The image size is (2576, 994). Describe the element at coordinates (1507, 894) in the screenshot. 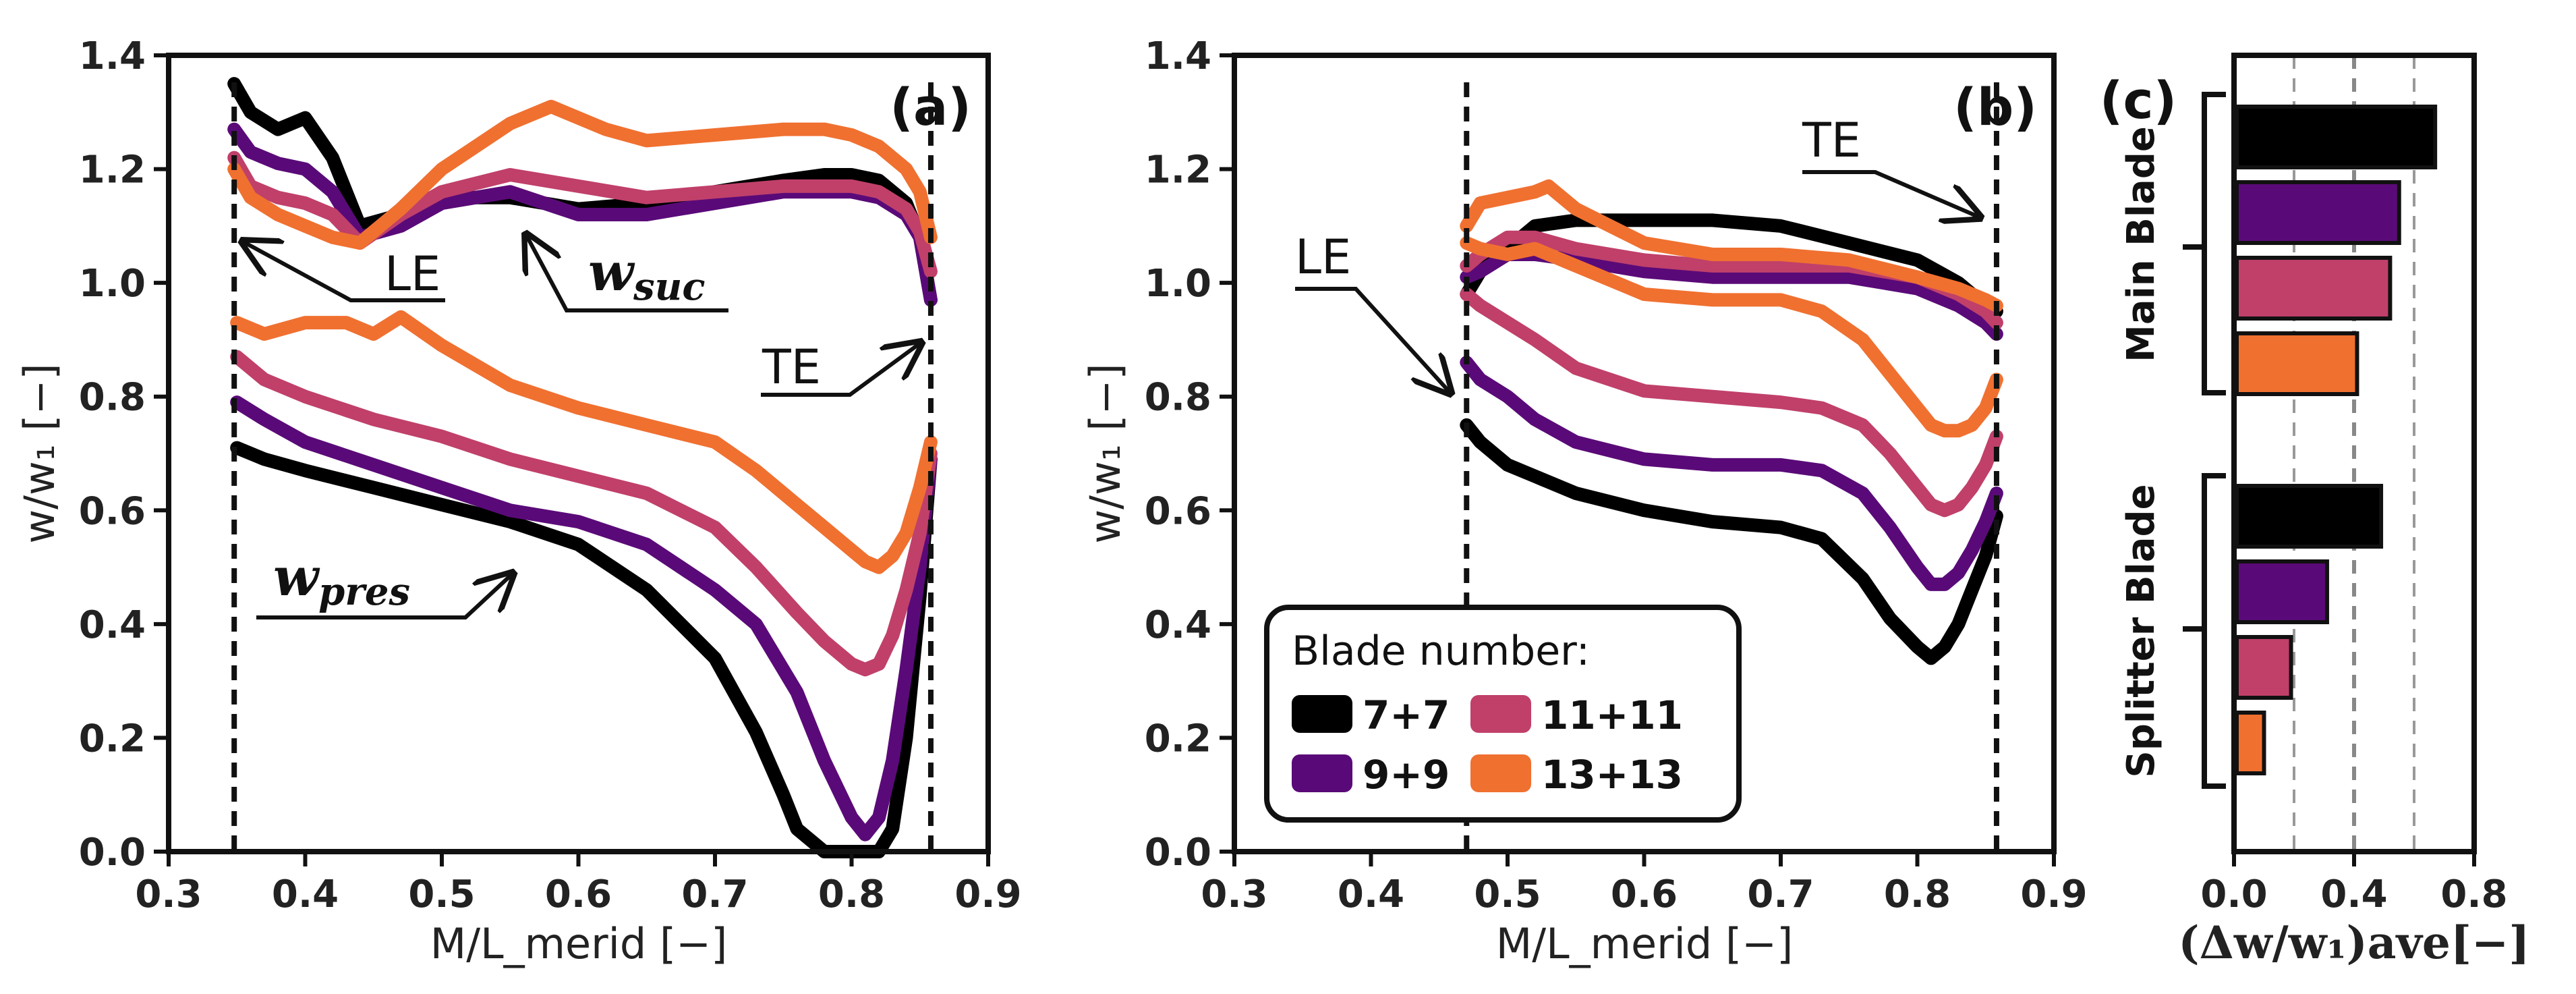

I see `panel-b-xtick-label: 0.5` at that location.